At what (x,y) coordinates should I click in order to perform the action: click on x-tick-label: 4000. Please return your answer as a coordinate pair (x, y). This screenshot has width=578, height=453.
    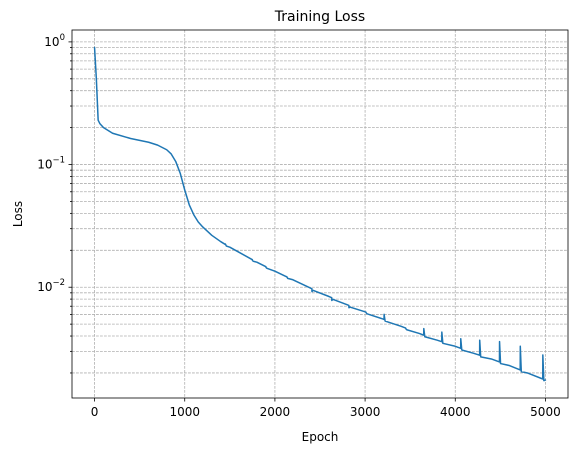
    Looking at the image, I should click on (455, 412).